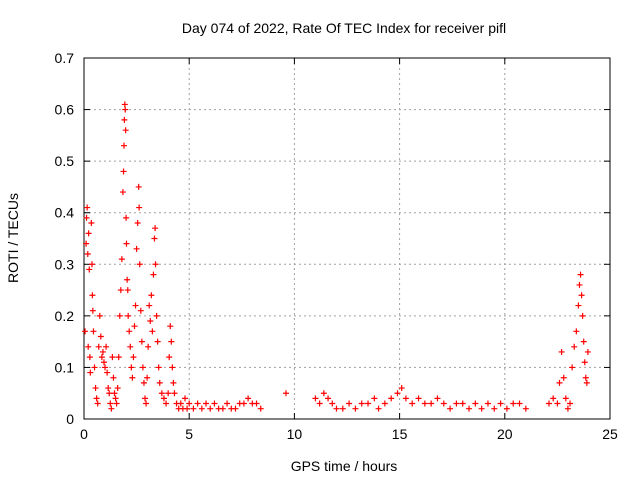 This screenshot has height=480, width=640. Describe the element at coordinates (344, 466) in the screenshot. I see `x-axis-label: GPS time / hours` at that location.